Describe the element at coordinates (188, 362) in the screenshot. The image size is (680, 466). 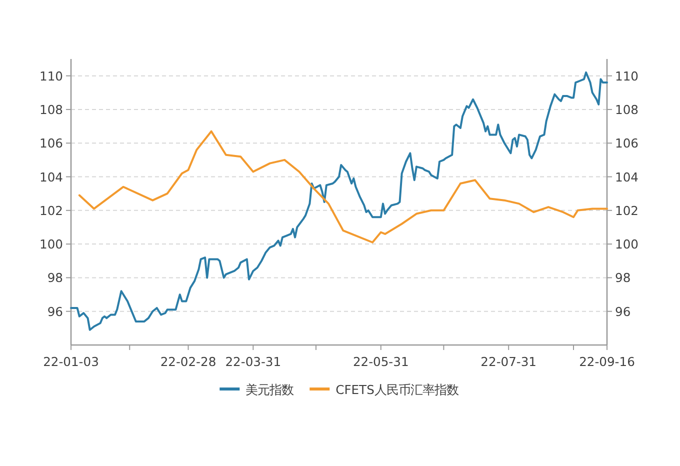
I see `x-tick-label: 22-02-28` at that location.